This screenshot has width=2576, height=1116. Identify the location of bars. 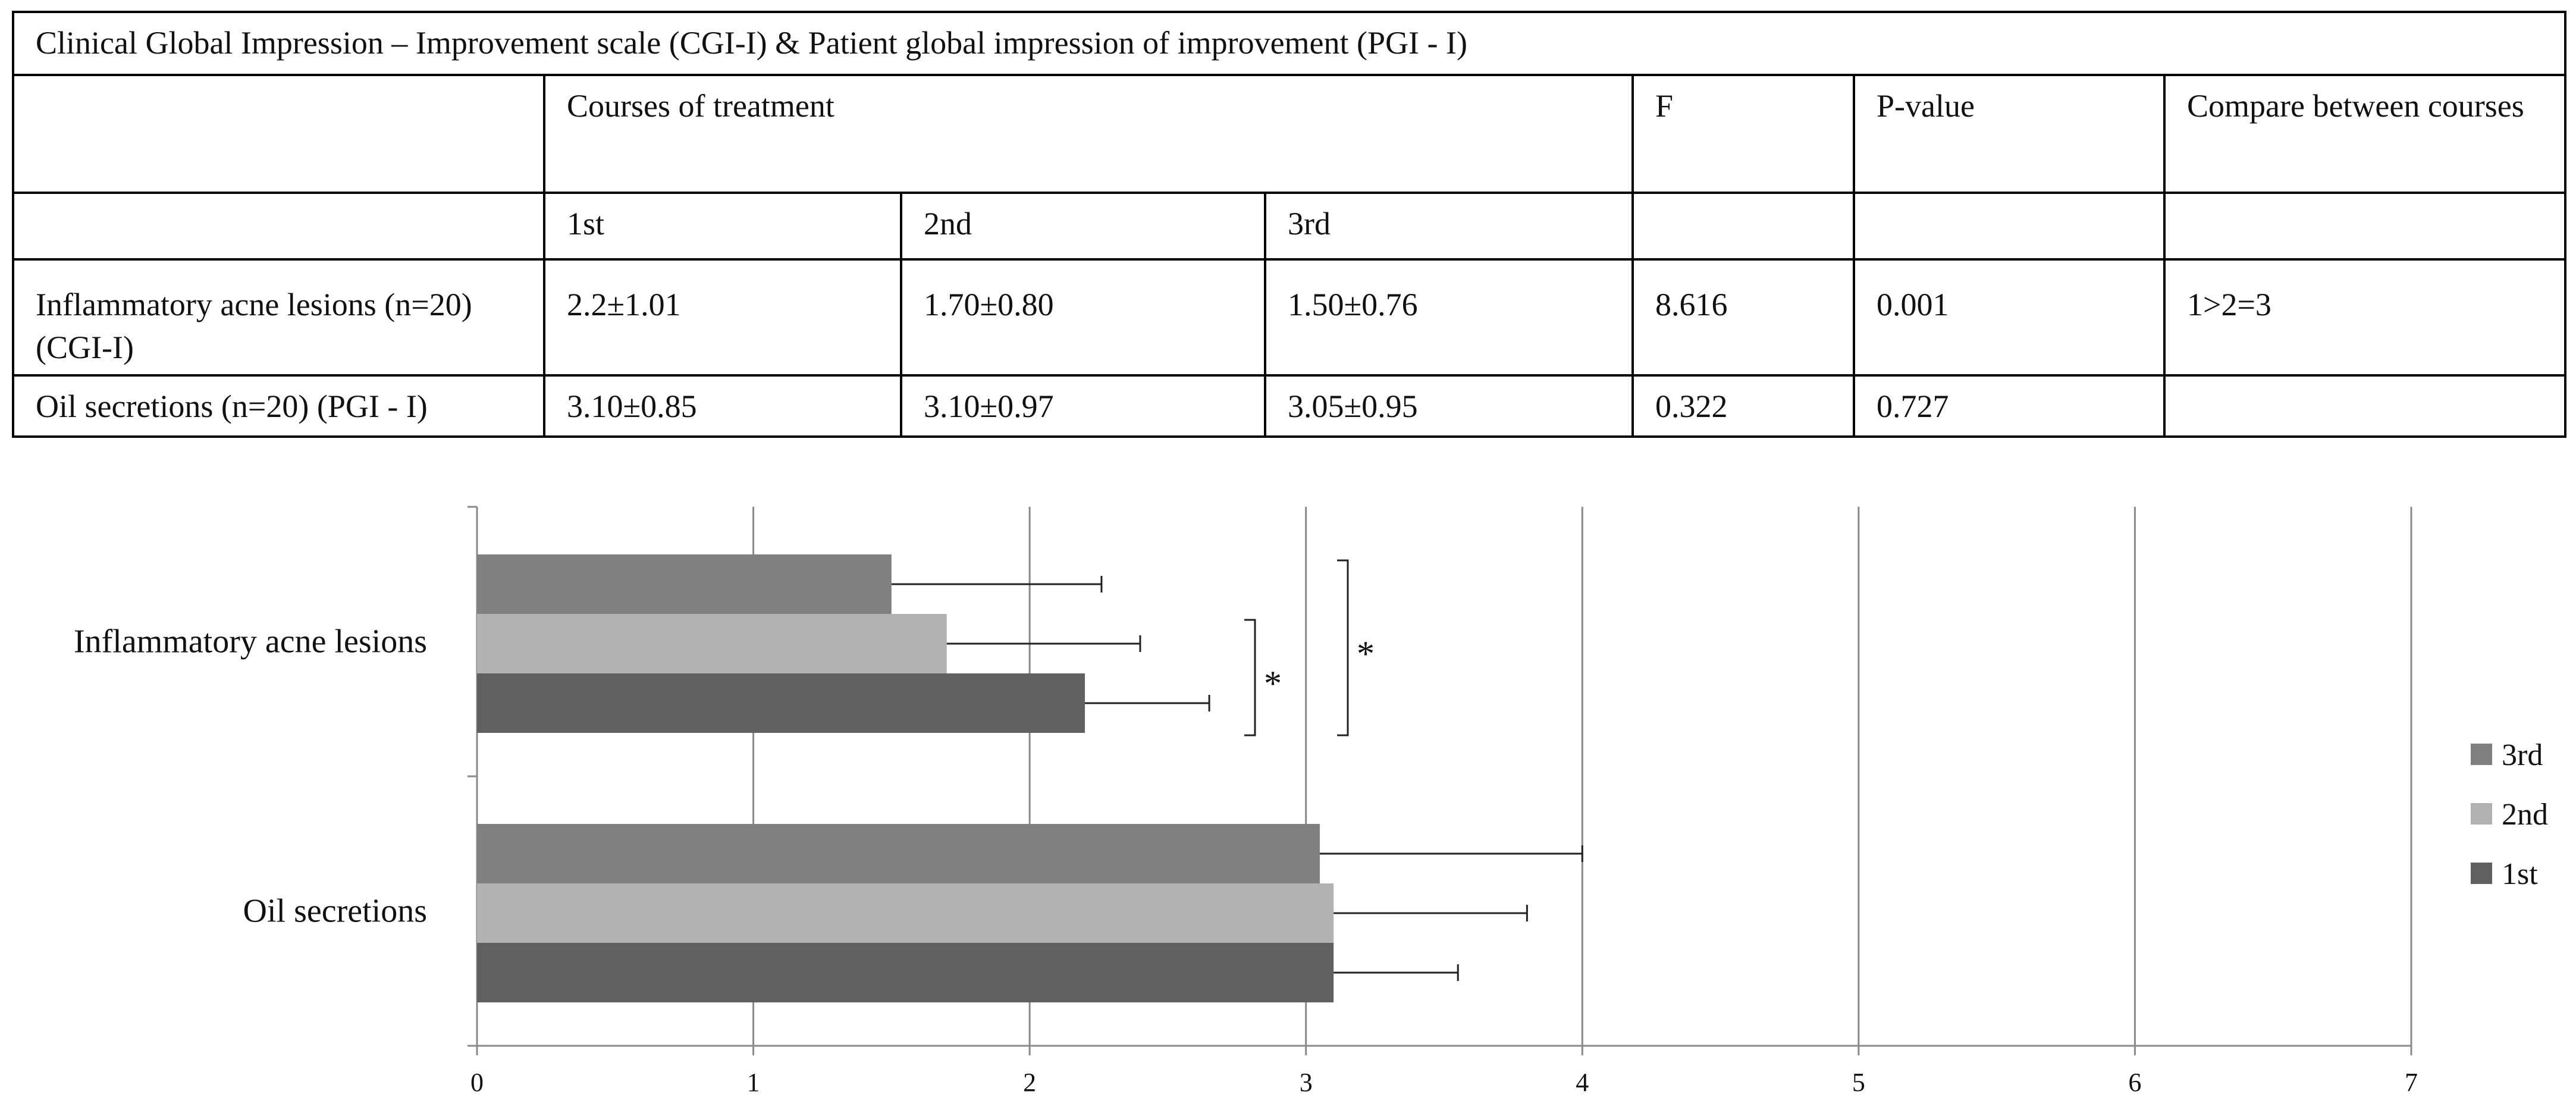
(905, 778).